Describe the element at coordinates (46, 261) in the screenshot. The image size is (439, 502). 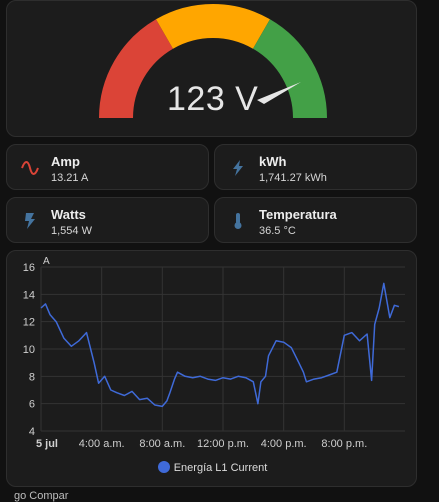
I see `y-unit-label: A` at that location.